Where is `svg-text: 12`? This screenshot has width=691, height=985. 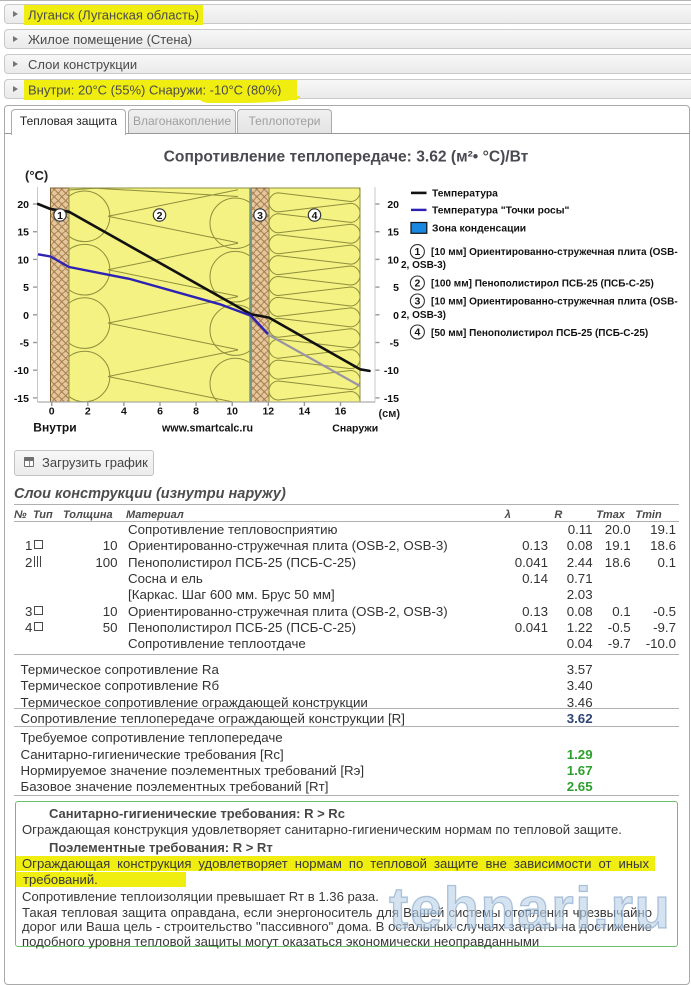
svg-text: 12 is located at coordinates (268, 412).